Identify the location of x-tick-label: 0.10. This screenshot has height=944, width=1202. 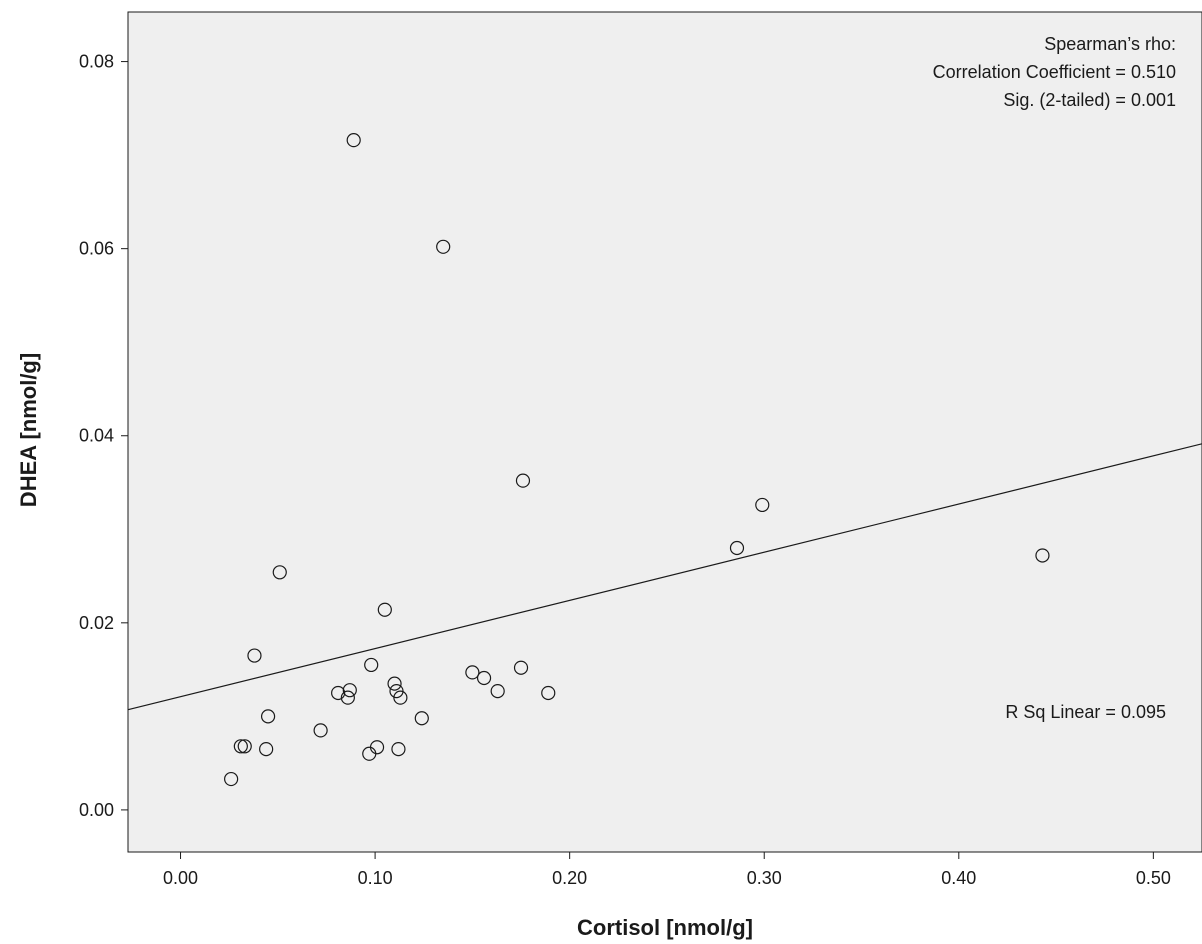
(375, 878).